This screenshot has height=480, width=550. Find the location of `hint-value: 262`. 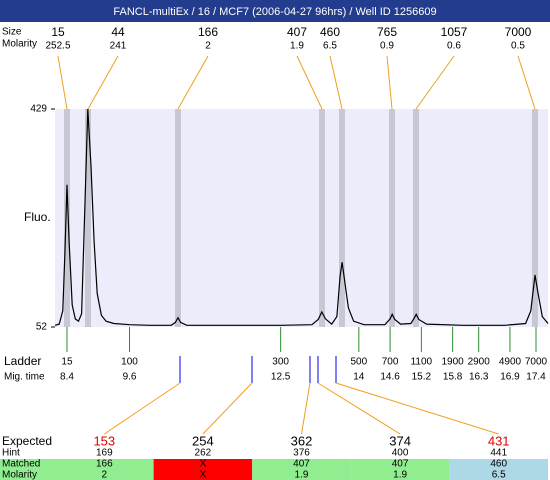

hint-value: 262 is located at coordinates (203, 453).